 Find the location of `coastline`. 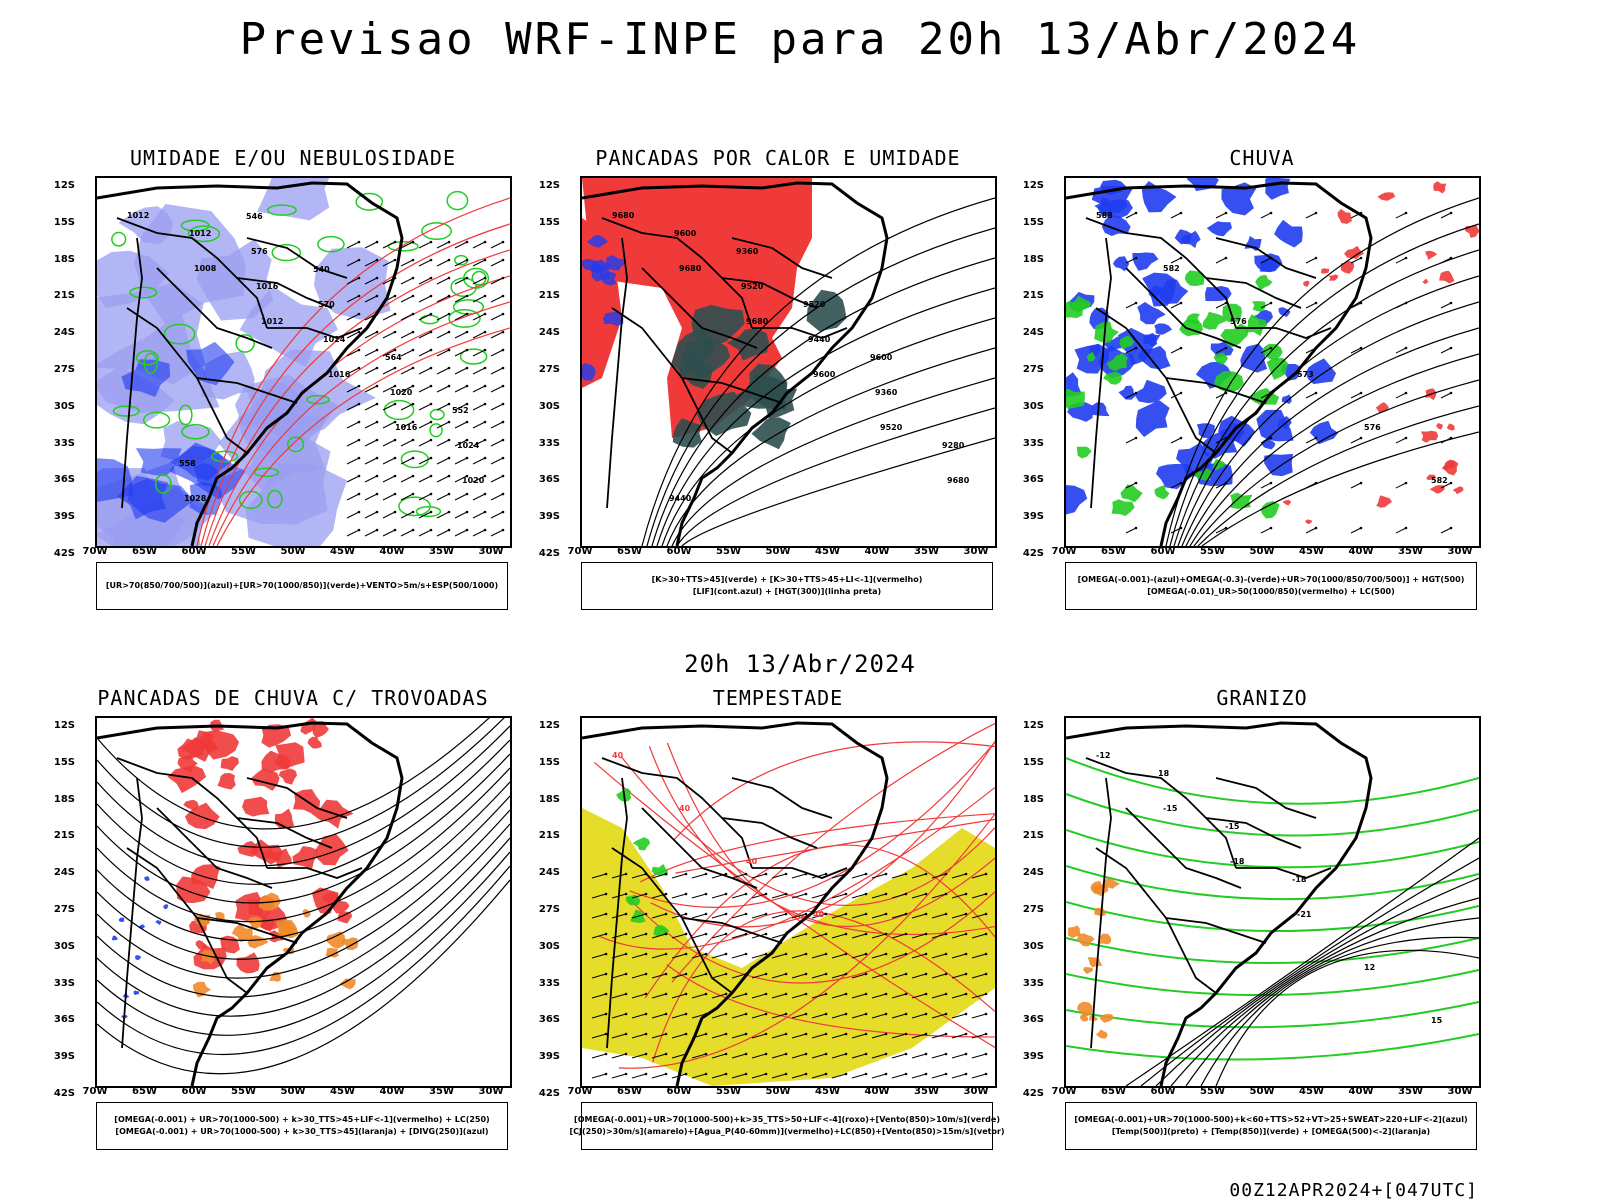

coastline is located at coordinates (250, 903).